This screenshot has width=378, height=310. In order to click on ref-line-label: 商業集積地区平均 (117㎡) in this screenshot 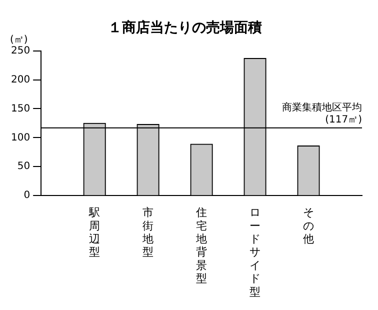, I will do `click(322, 113)`.